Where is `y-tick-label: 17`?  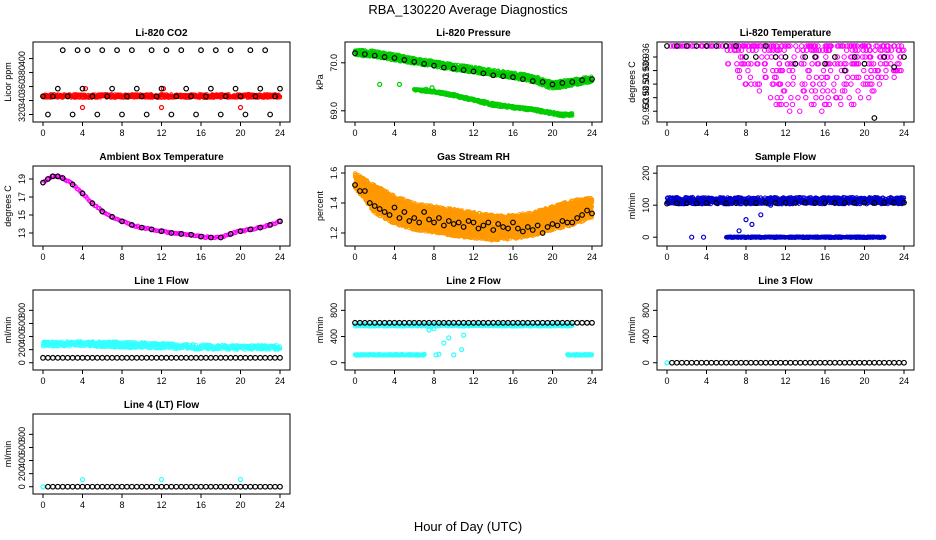
y-tick-label: 17 is located at coordinates (22, 197).